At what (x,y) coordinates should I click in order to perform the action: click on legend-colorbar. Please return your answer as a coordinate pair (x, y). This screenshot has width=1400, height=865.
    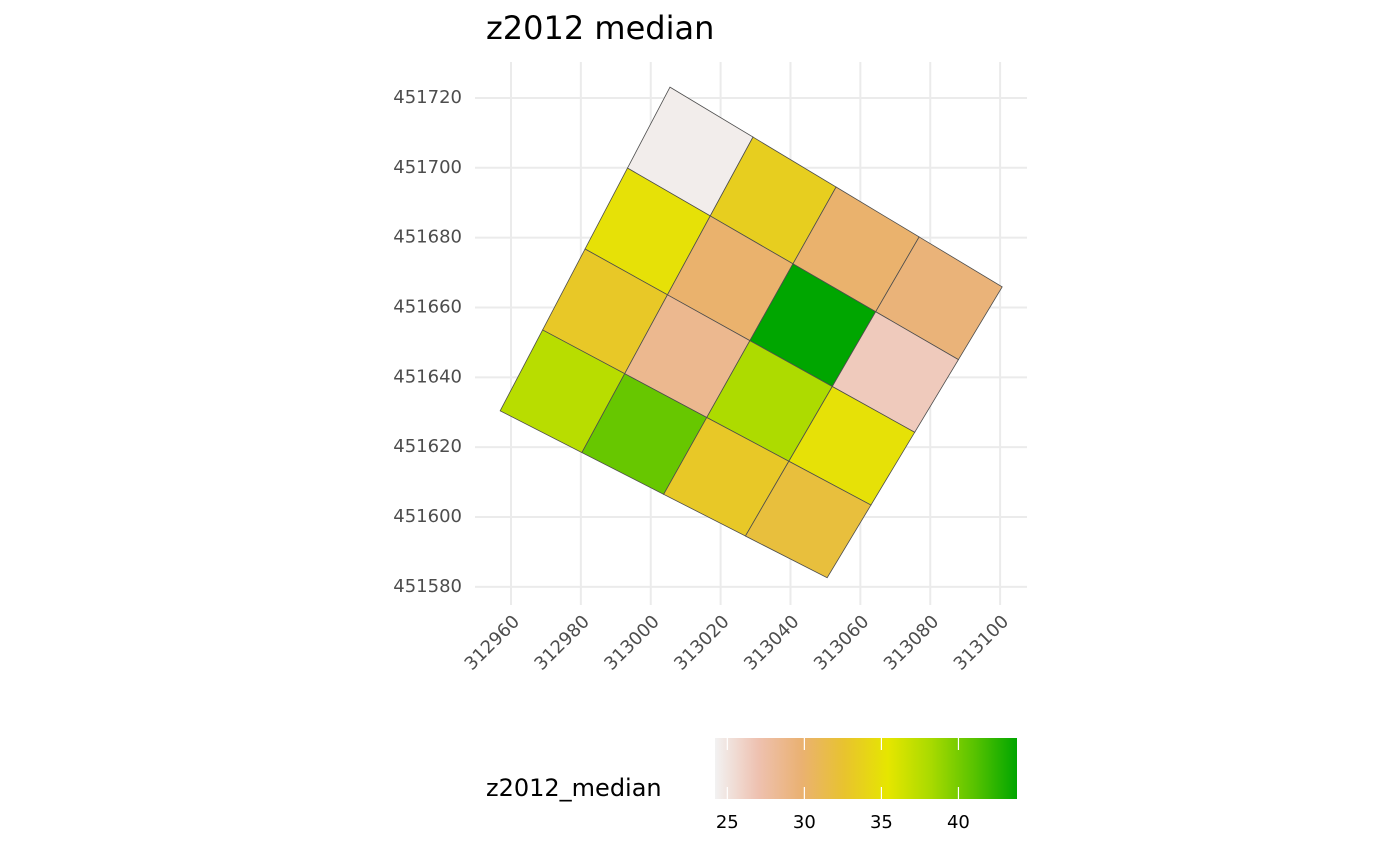
    Looking at the image, I should click on (866, 768).